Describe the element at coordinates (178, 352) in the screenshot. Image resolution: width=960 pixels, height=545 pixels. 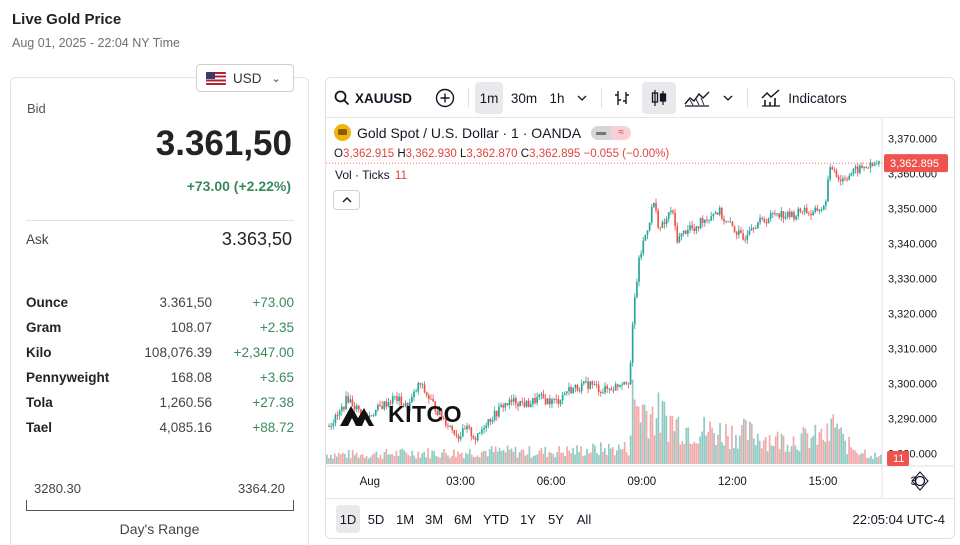
I see `unit-price: 108,076.39` at that location.